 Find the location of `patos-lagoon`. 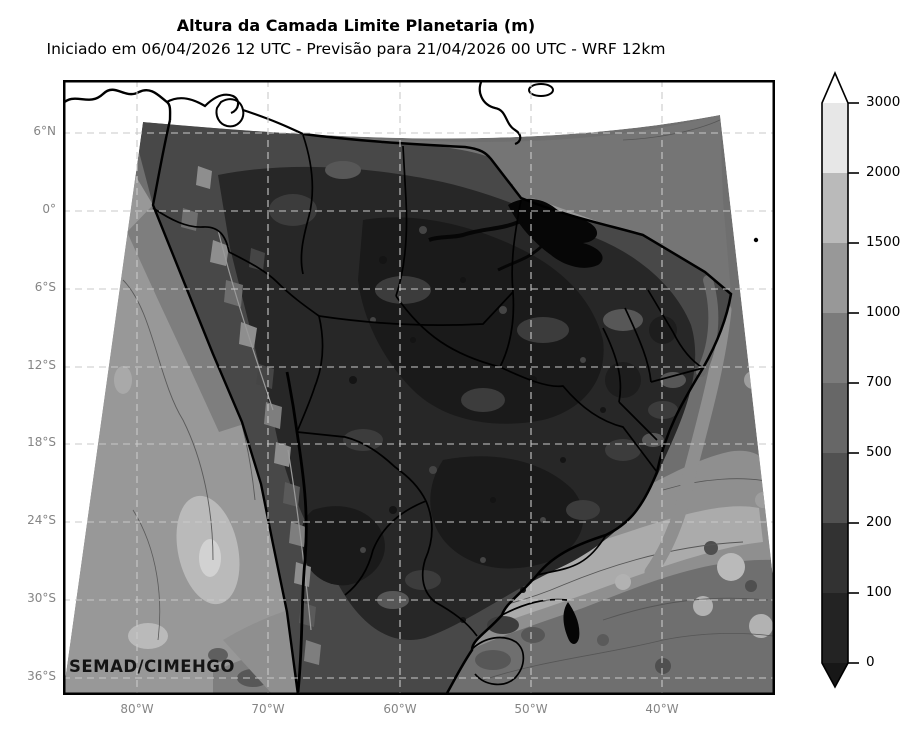

patos-lagoon is located at coordinates (571, 623).